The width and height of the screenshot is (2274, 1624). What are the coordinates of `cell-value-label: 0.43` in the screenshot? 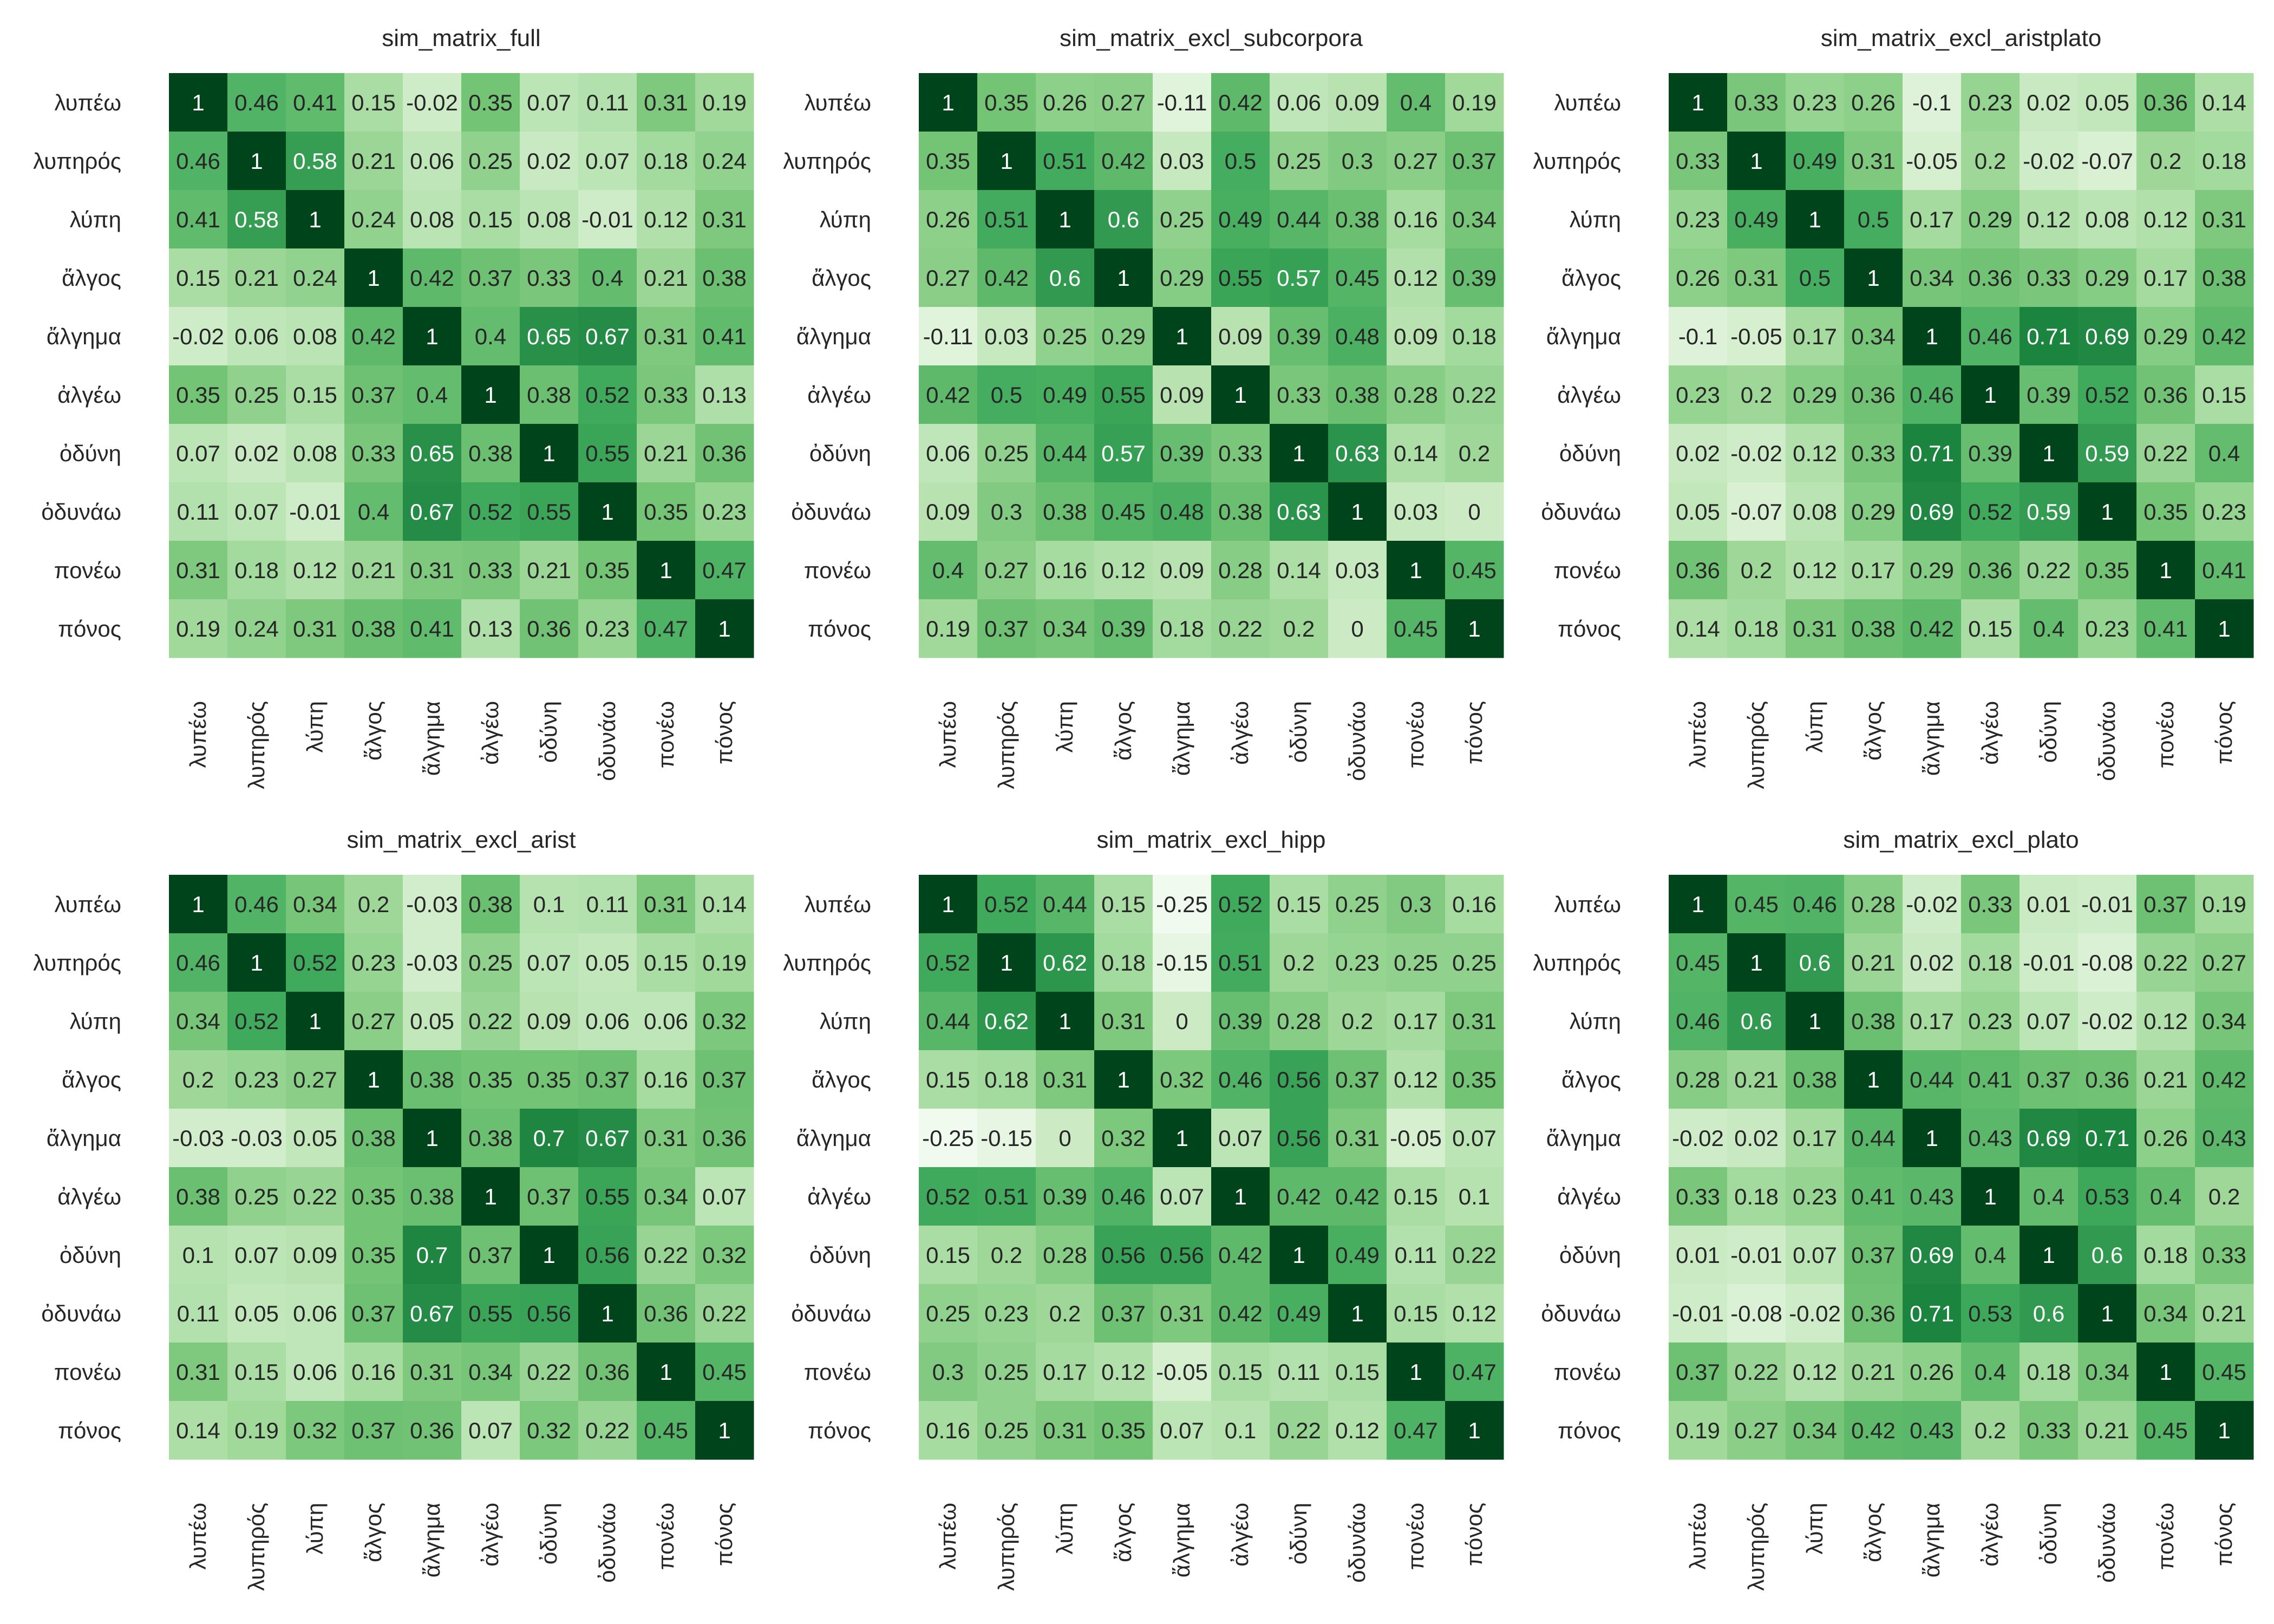 It's located at (2224, 1138).